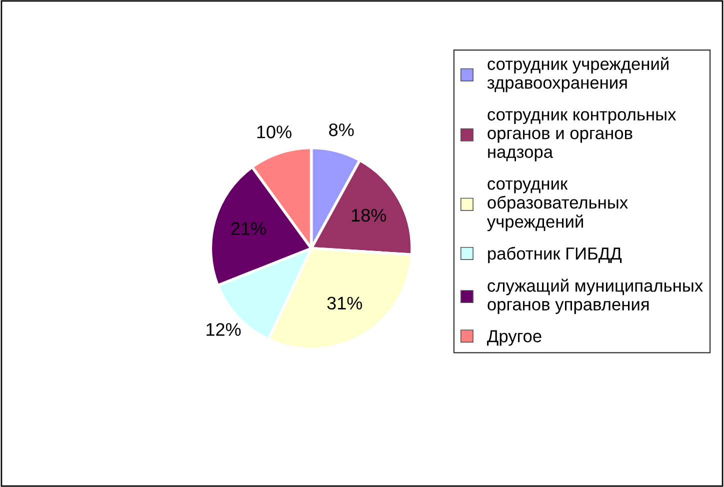 Image resolution: width=724 pixels, height=487 pixels. What do you see at coordinates (344, 303) in the screenshot?
I see `data-label: 31%` at bounding box center [344, 303].